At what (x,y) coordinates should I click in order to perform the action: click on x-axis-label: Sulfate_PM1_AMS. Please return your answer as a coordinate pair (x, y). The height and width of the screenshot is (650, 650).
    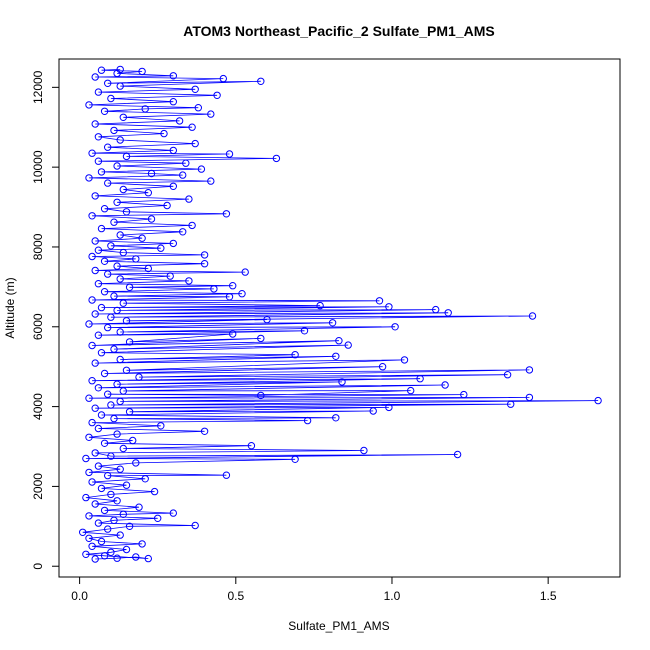
    Looking at the image, I should click on (338, 626).